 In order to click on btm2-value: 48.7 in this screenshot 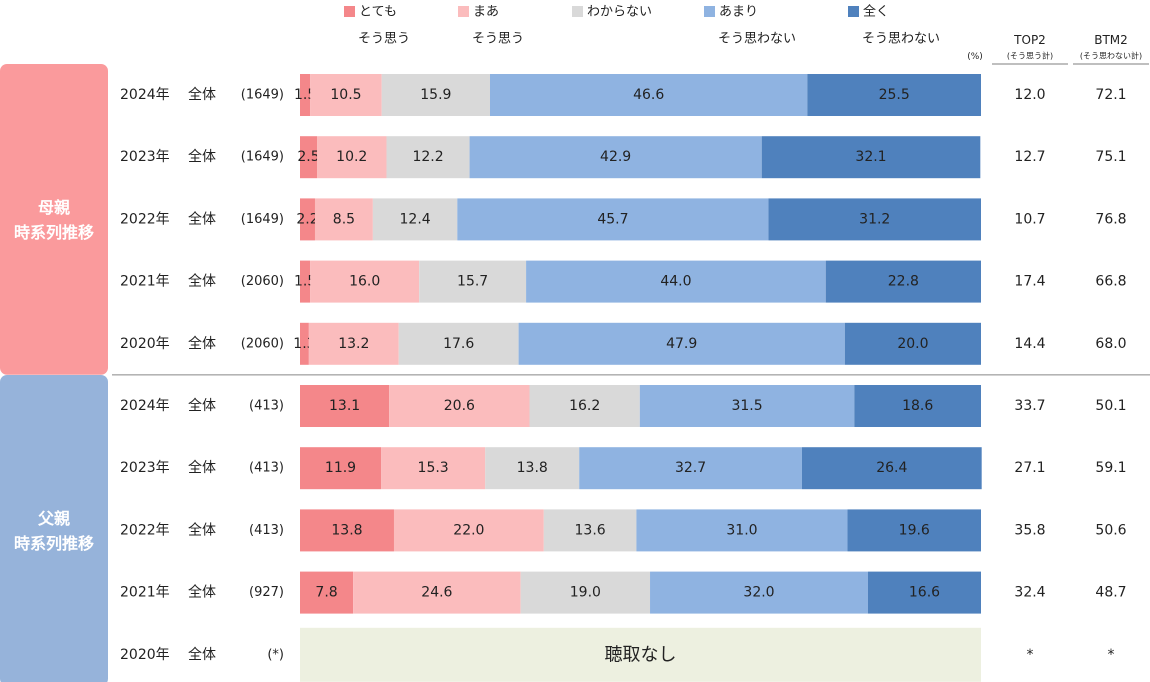, I will do `click(1110, 593)`.